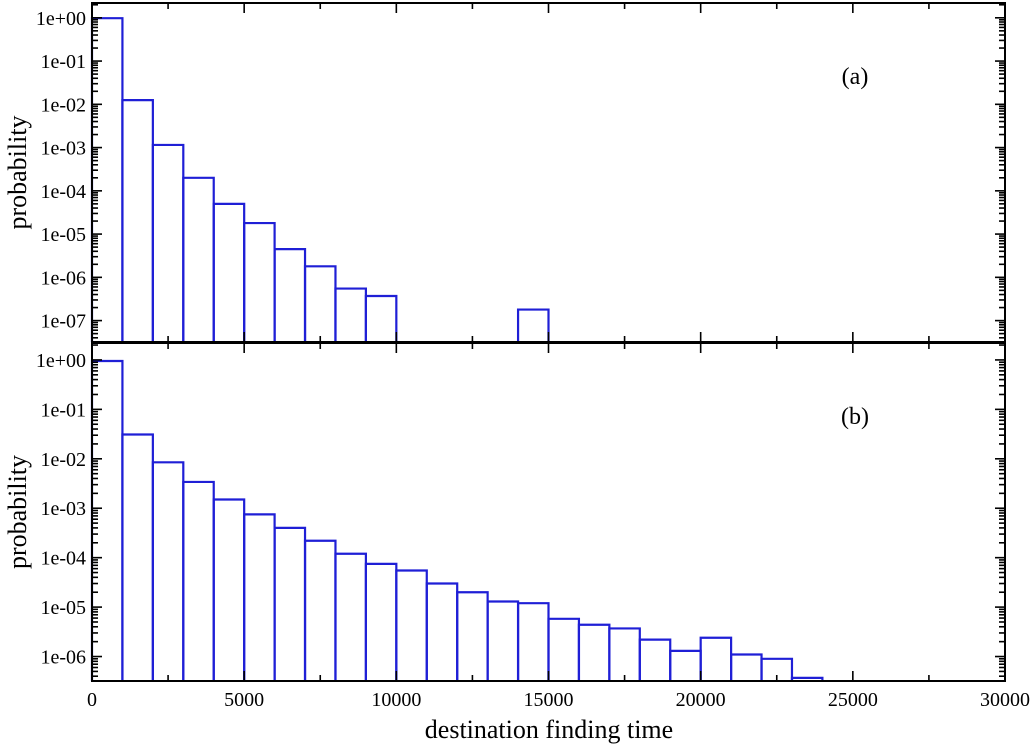 This screenshot has height=745, width=1035. I want to click on panel-a-y-tick-label: 1e-02, so click(63, 105).